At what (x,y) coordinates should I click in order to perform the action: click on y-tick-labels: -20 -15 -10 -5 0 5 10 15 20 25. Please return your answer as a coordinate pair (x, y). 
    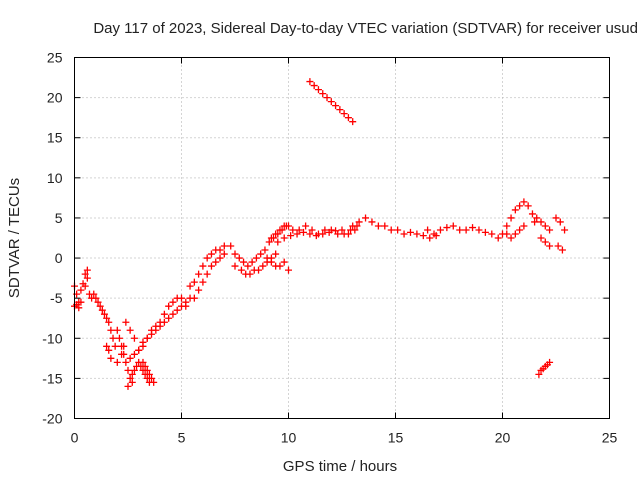
    Looking at the image, I should click on (52, 238).